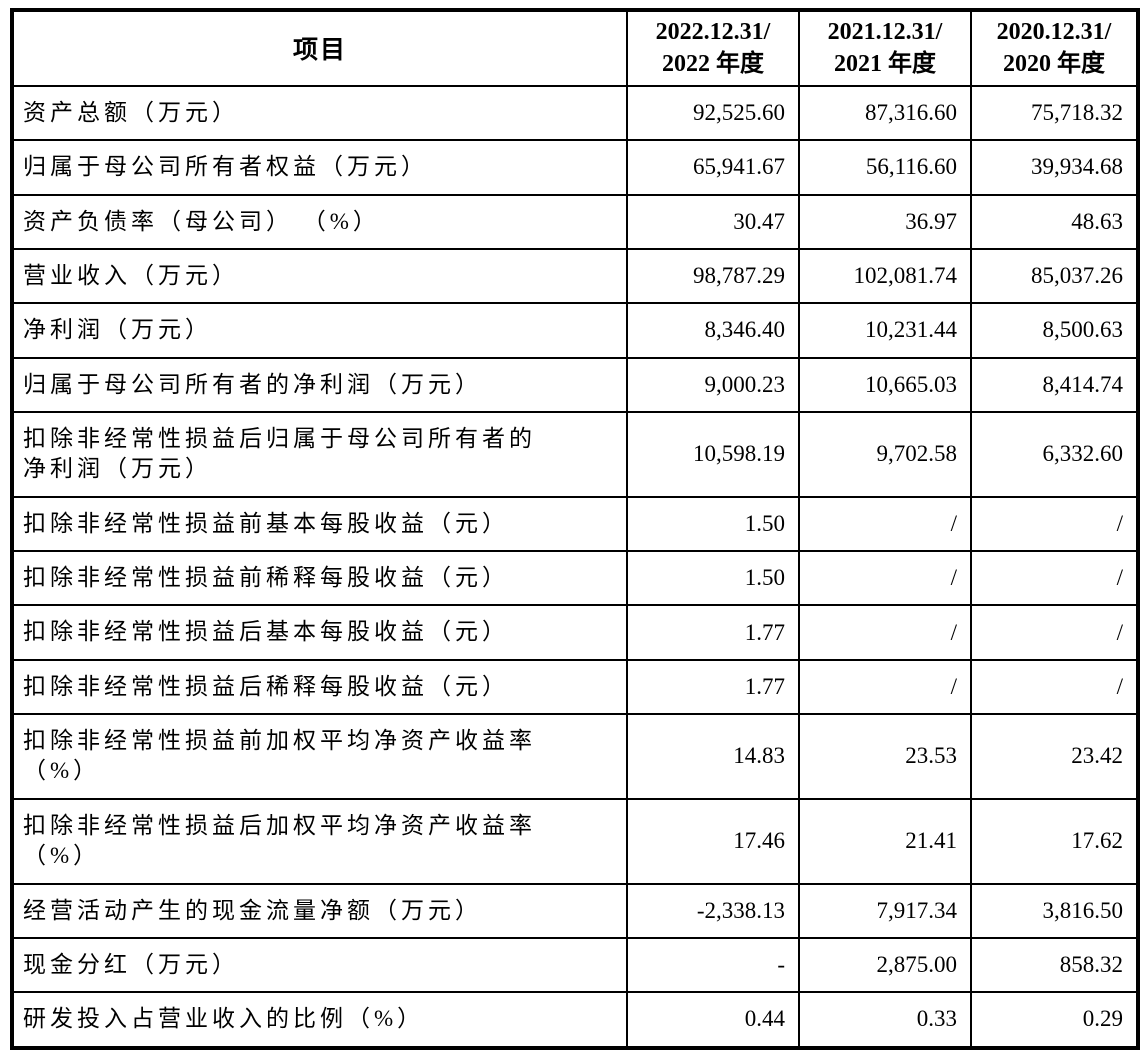 The image size is (1146, 1050). What do you see at coordinates (713, 965) in the screenshot?
I see `cell-value: -` at bounding box center [713, 965].